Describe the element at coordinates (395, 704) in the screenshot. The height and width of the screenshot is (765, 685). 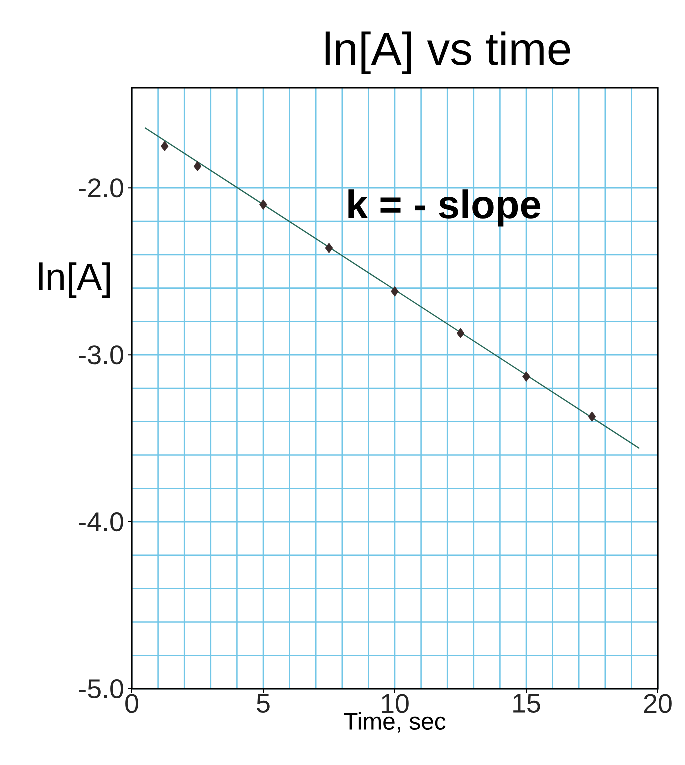
I see `x-tick-label: 10` at that location.